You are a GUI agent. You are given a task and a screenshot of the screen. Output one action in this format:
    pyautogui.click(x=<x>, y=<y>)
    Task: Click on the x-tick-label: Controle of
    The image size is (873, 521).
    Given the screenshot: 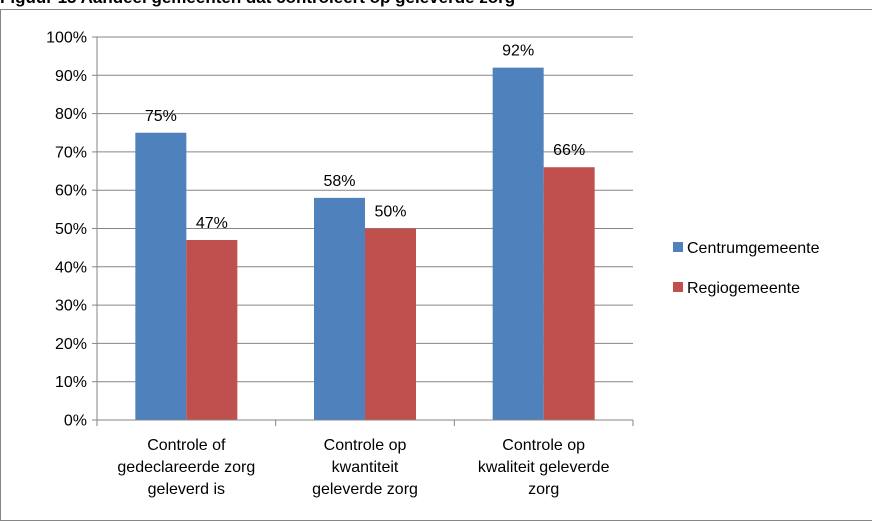 What is the action you would take?
    pyautogui.click(x=186, y=445)
    